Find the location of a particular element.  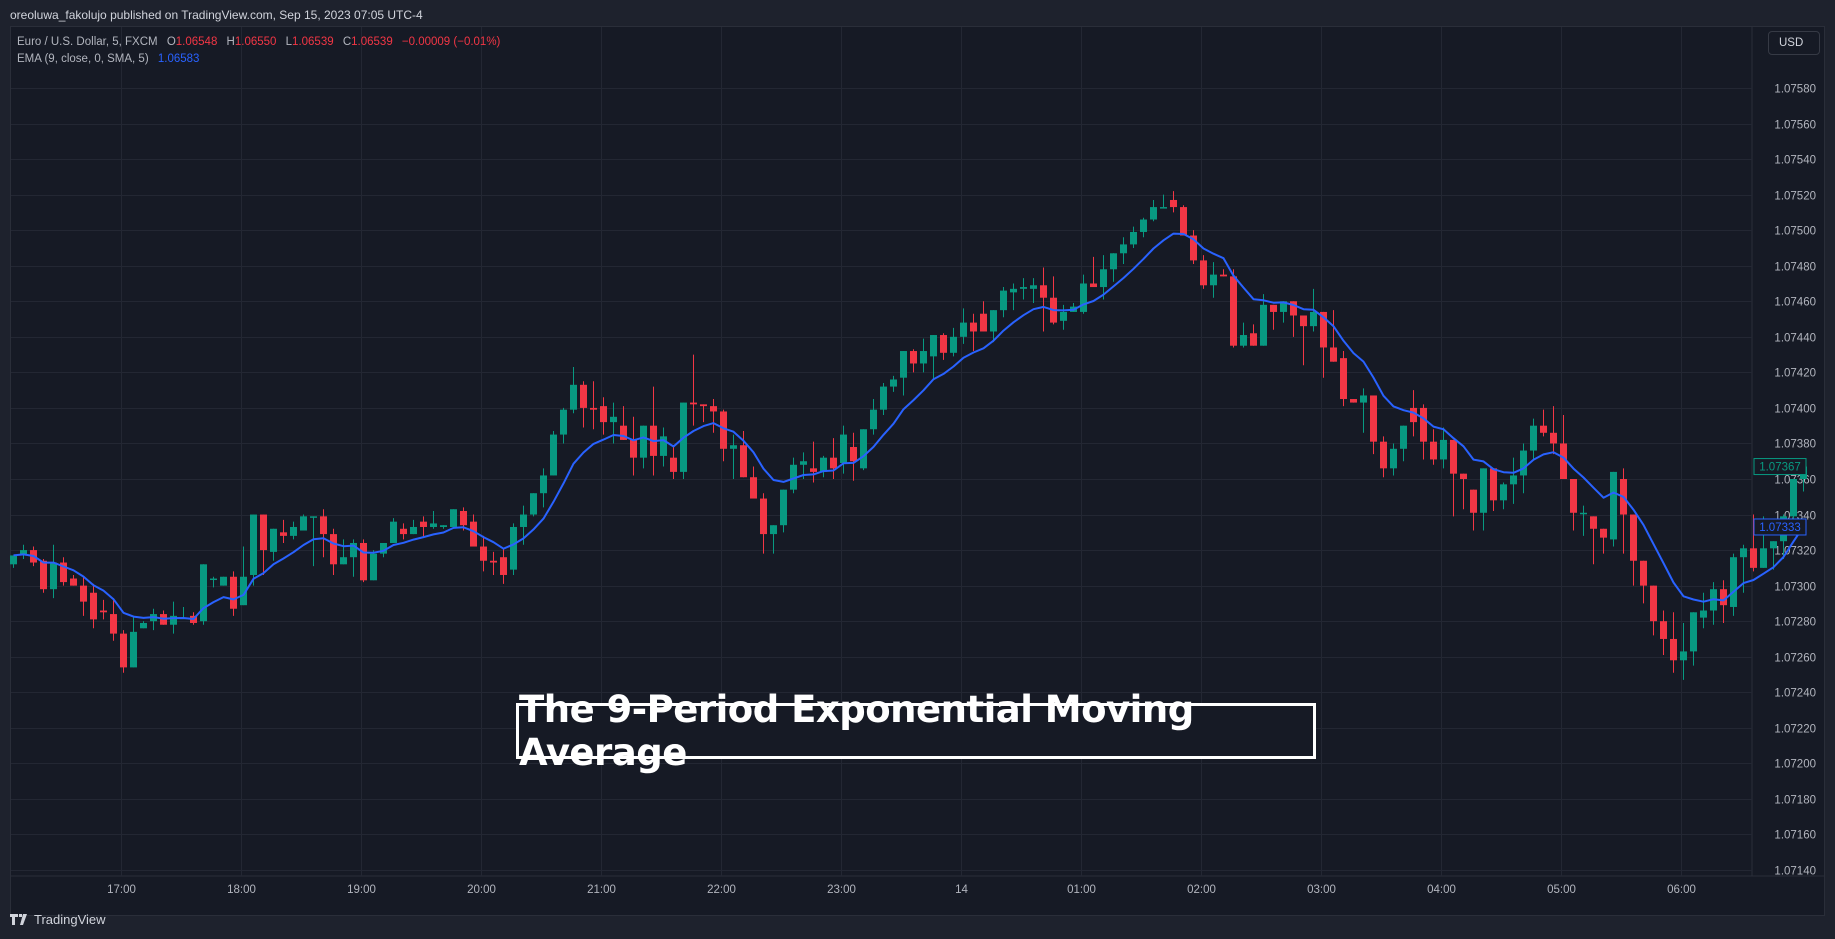

currency-button: USD is located at coordinates (1794, 43).